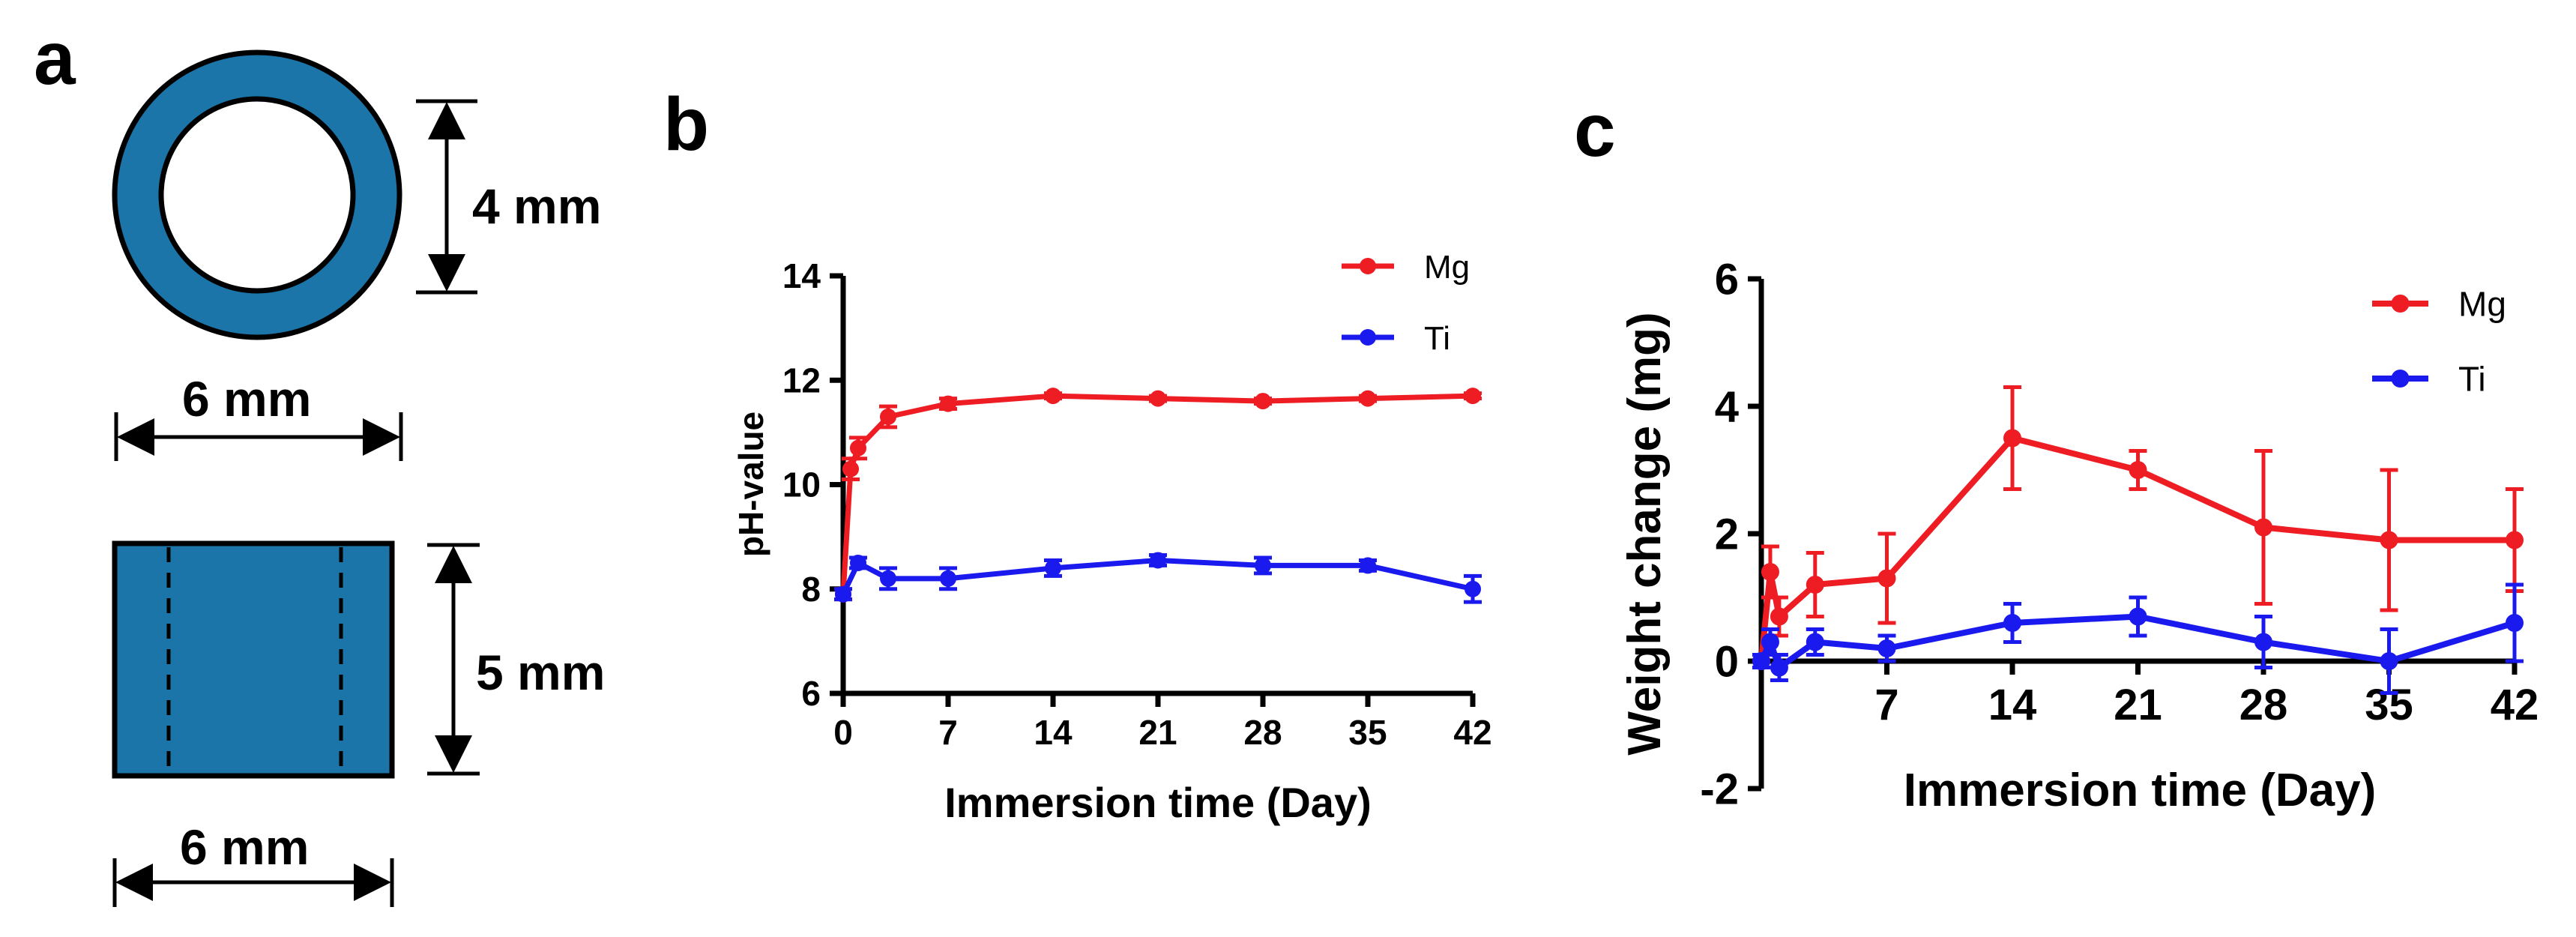 This screenshot has width=2576, height=937. Describe the element at coordinates (751, 485) in the screenshot. I see `y-axis-title: pH-value` at that location.